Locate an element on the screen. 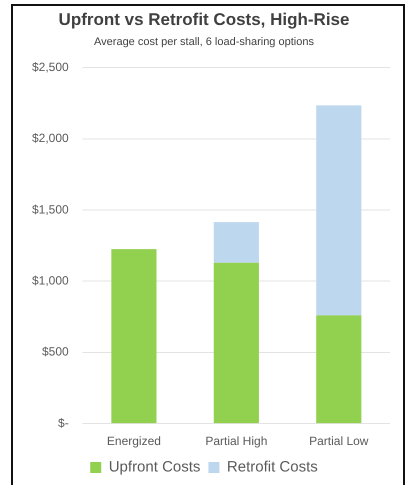  x-tick-label: Partial High is located at coordinates (236, 441).